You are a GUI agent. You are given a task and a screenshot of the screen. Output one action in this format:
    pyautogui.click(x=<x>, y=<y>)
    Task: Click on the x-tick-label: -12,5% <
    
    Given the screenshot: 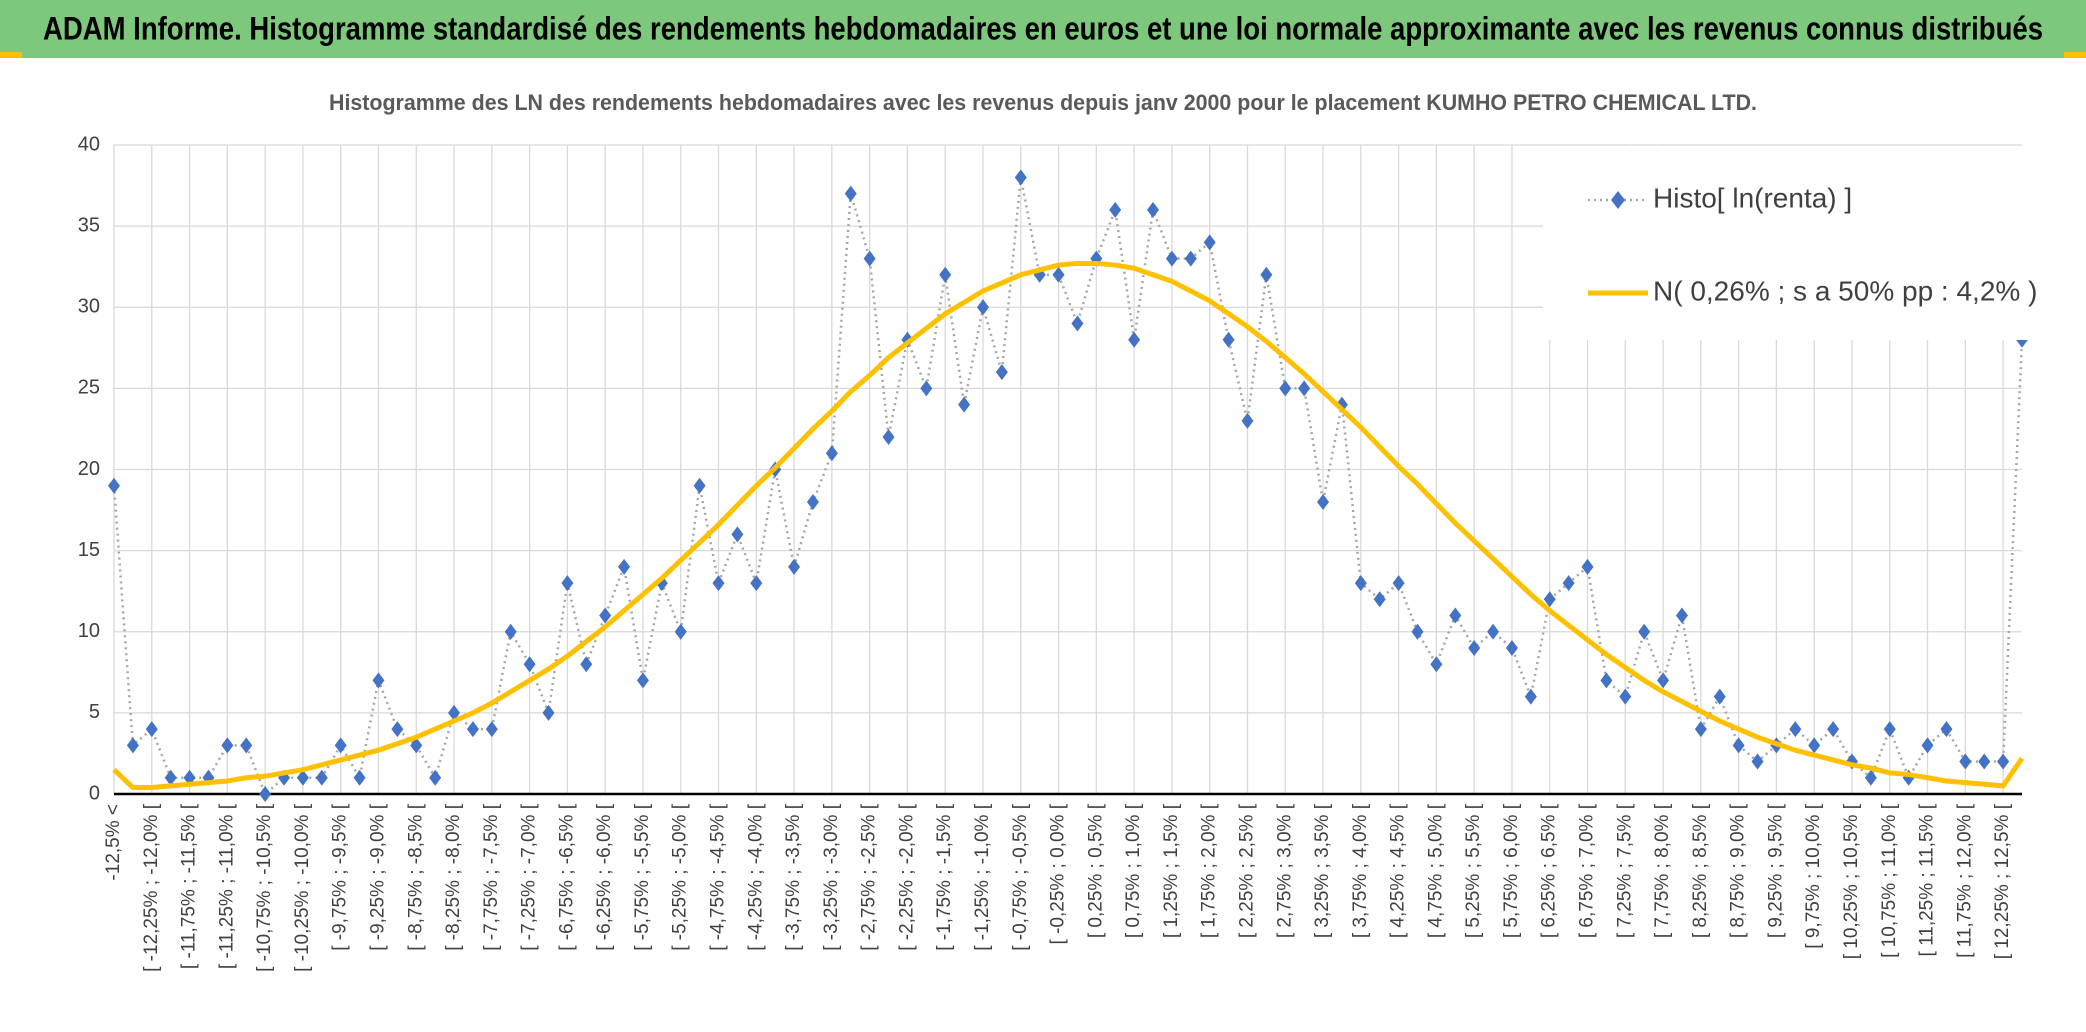 What is the action you would take?
    pyautogui.click(x=113, y=842)
    